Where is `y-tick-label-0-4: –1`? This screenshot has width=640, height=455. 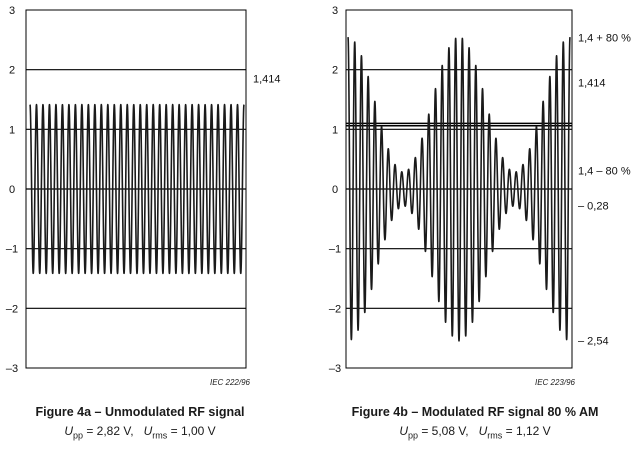 y-tick-label-0-4: –1 is located at coordinates (12, 250).